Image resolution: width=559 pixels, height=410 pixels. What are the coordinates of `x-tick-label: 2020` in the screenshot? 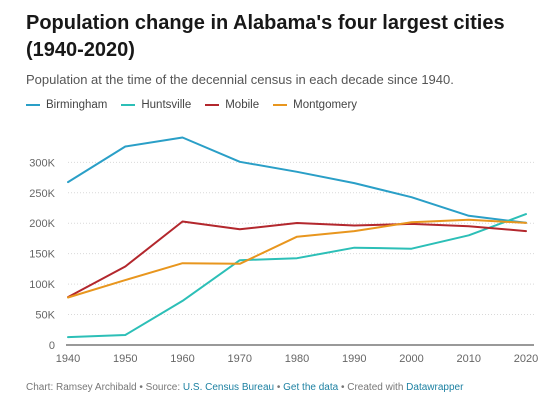 It's located at (526, 359).